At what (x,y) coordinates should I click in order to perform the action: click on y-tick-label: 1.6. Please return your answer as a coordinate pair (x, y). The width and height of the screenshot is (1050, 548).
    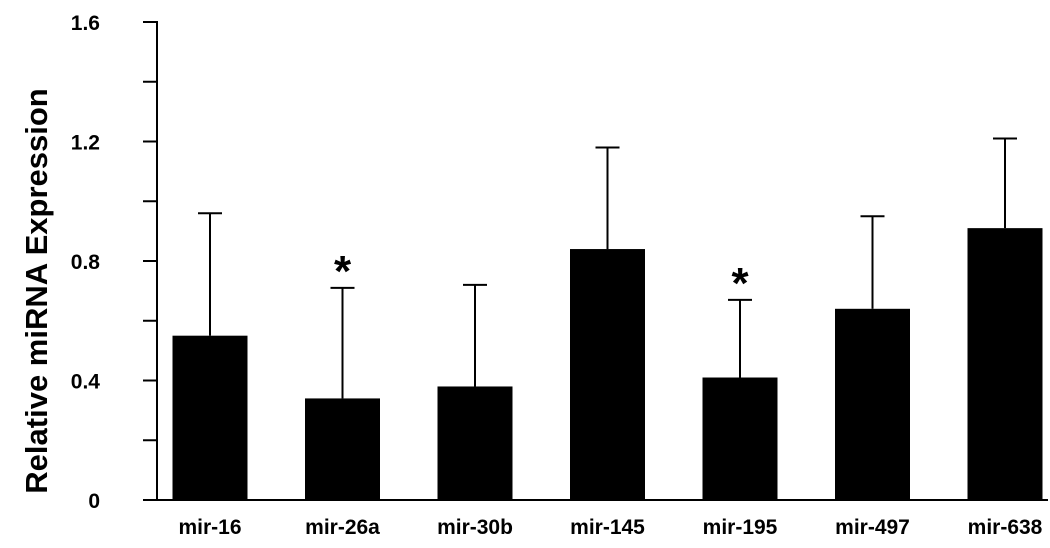
    Looking at the image, I should click on (85, 23).